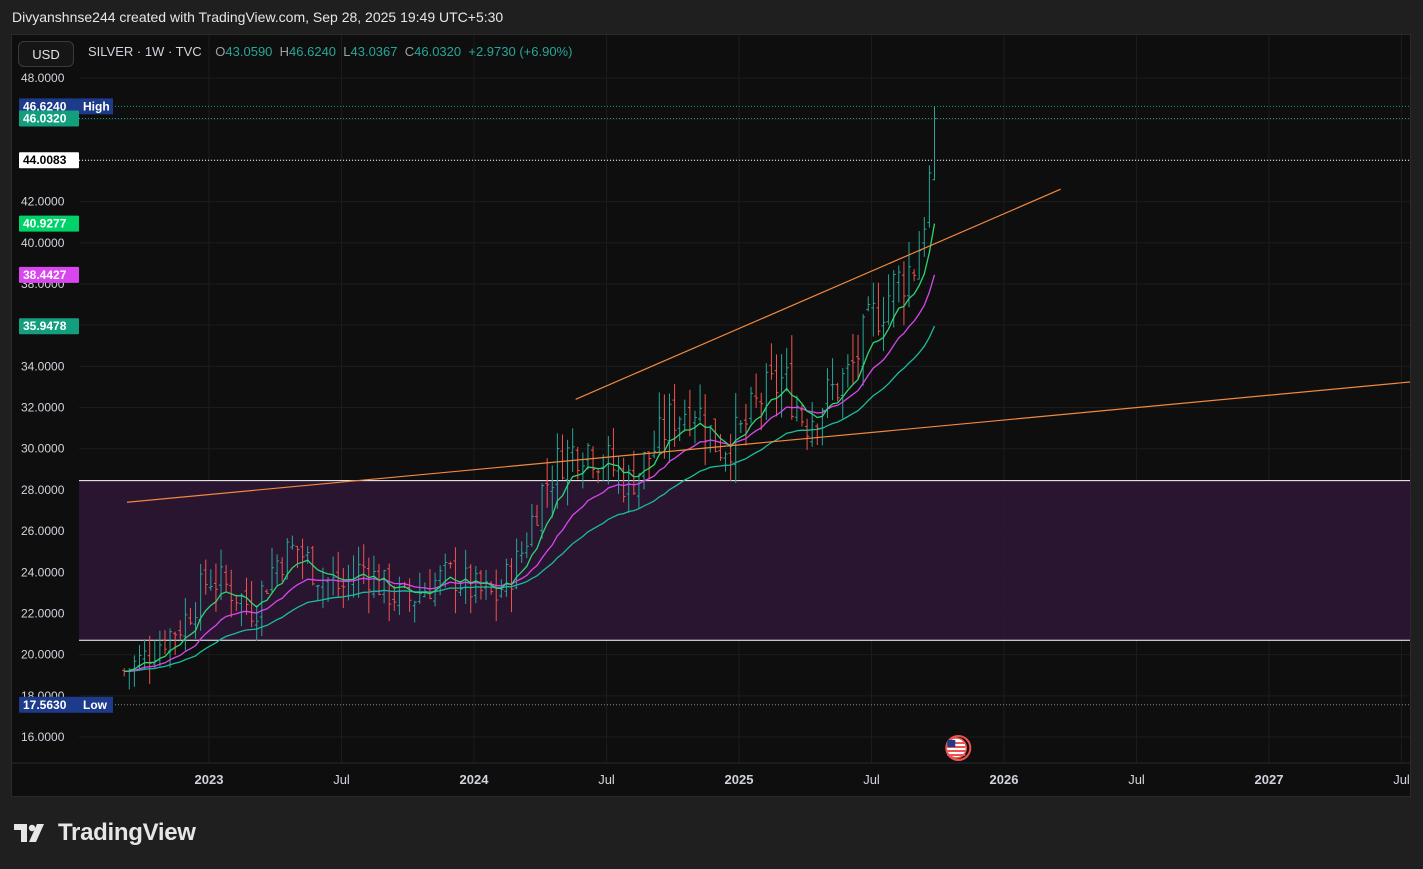  I want to click on low-value: 43.0367, so click(374, 51).